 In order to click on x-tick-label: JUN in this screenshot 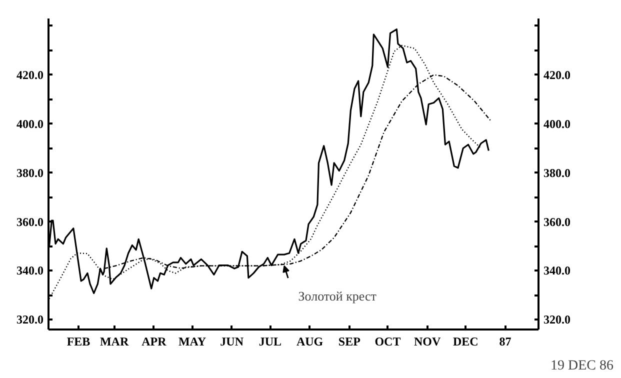, I will do `click(232, 341)`.